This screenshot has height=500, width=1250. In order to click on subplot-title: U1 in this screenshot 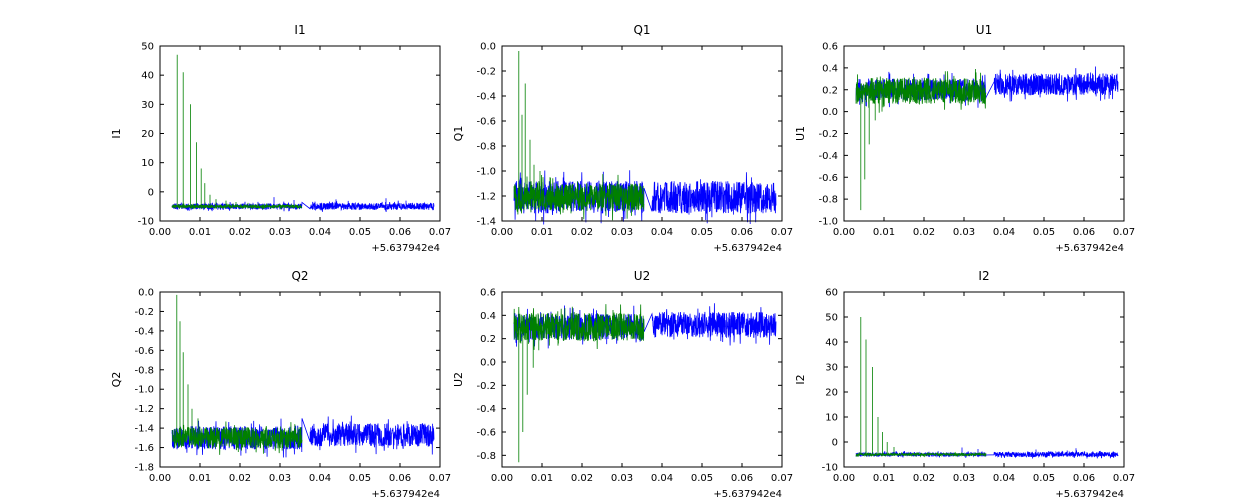, I will do `click(984, 30)`.